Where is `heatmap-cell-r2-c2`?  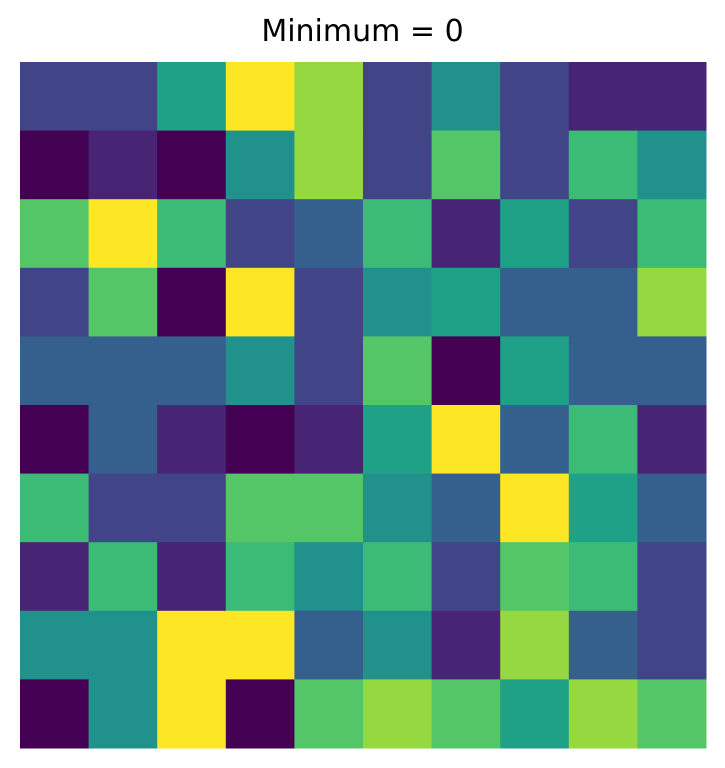 heatmap-cell-r2-c2 is located at coordinates (192, 234).